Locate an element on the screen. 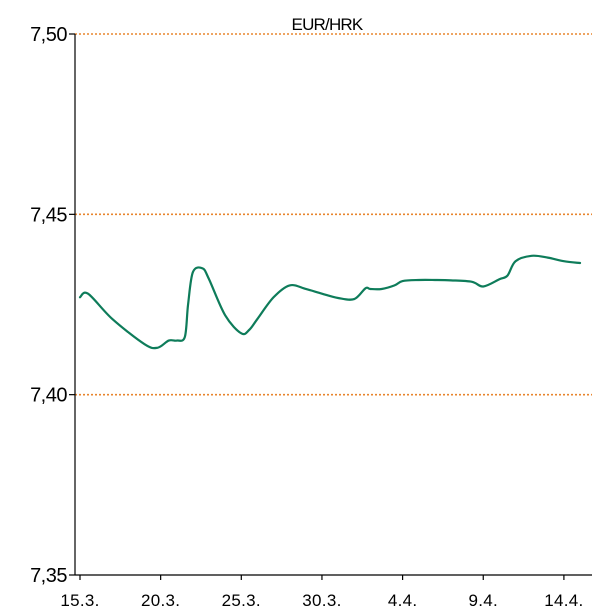 The height and width of the screenshot is (612, 593). x-tick-label: 4.4. is located at coordinates (403, 600).